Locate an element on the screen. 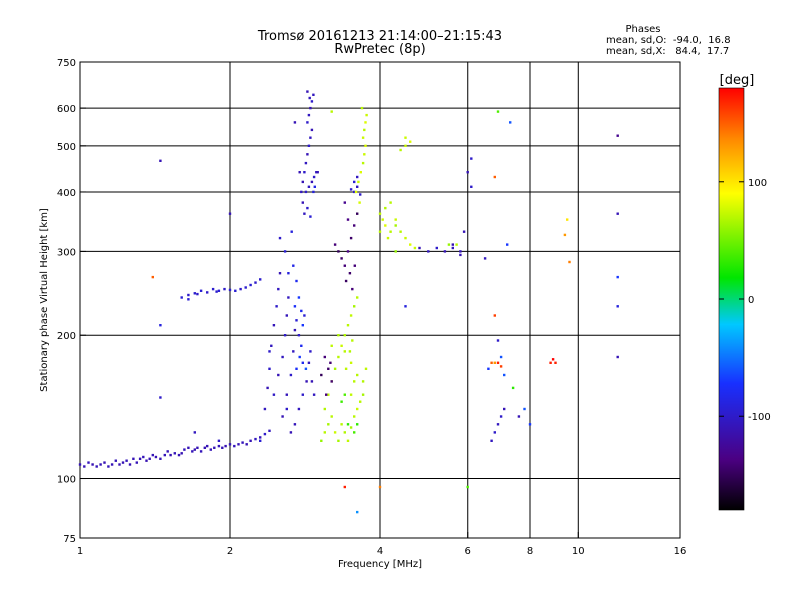  y-tick-label: 100 is located at coordinates (66, 480).